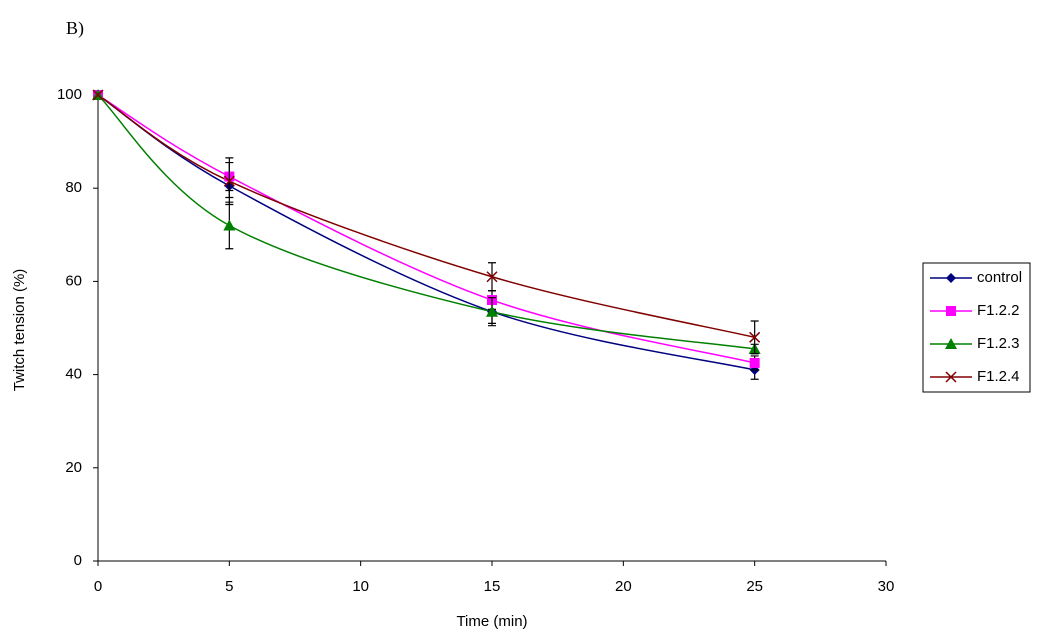 Image resolution: width=1058 pixels, height=640 pixels. Describe the element at coordinates (976, 327) in the screenshot. I see `legend-box` at that location.